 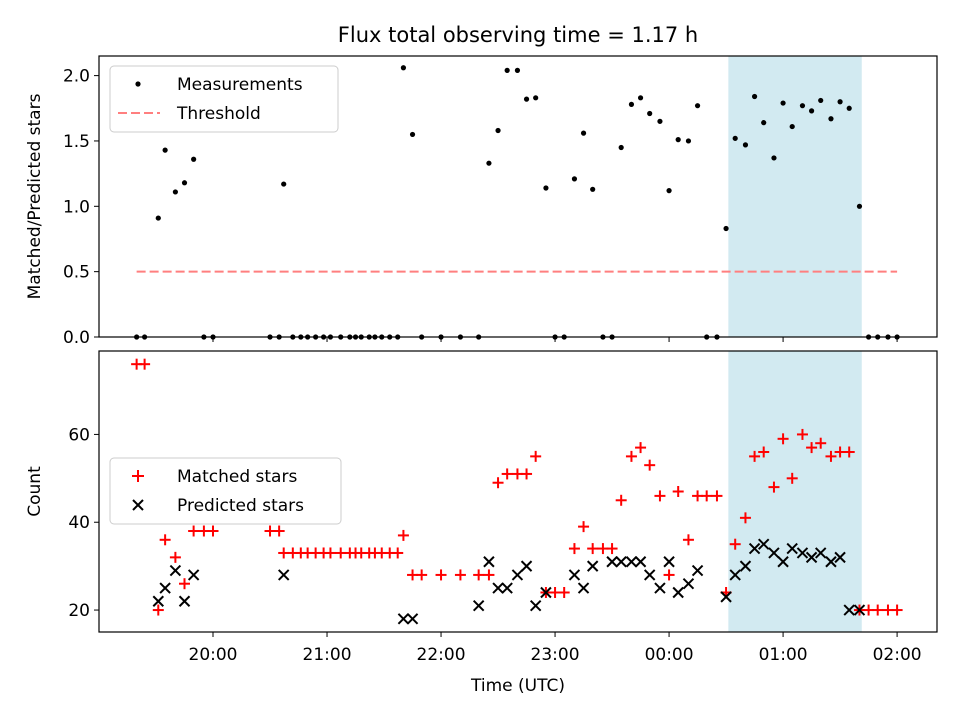 What do you see at coordinates (76, 77) in the screenshot?
I see `y-tick-label: 2.0` at bounding box center [76, 77].